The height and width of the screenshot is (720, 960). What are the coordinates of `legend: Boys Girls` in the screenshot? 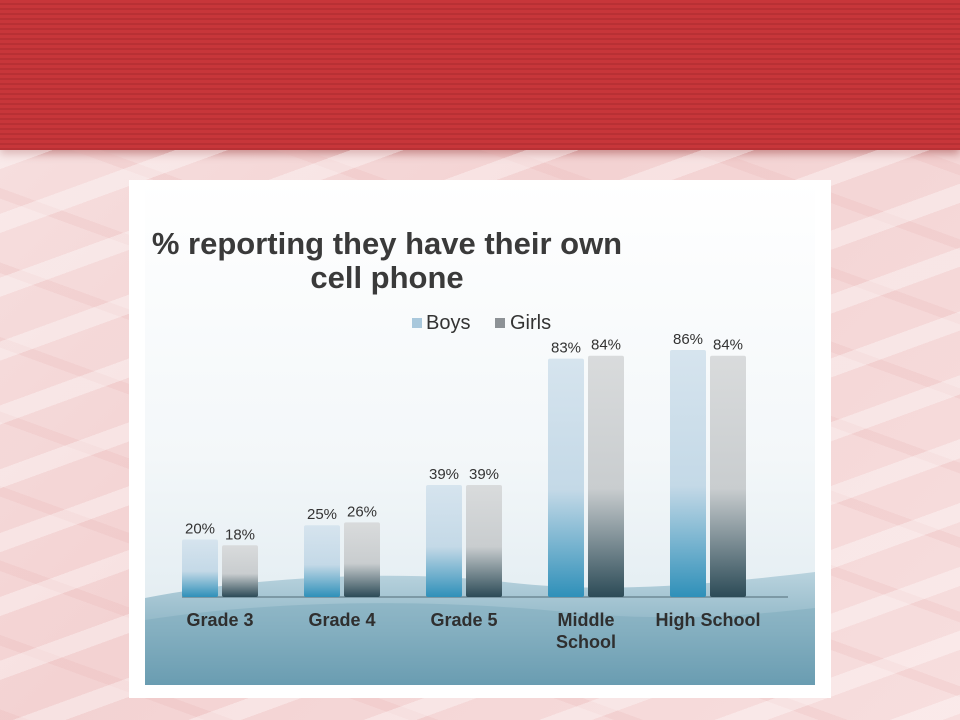 It's located at (481, 323).